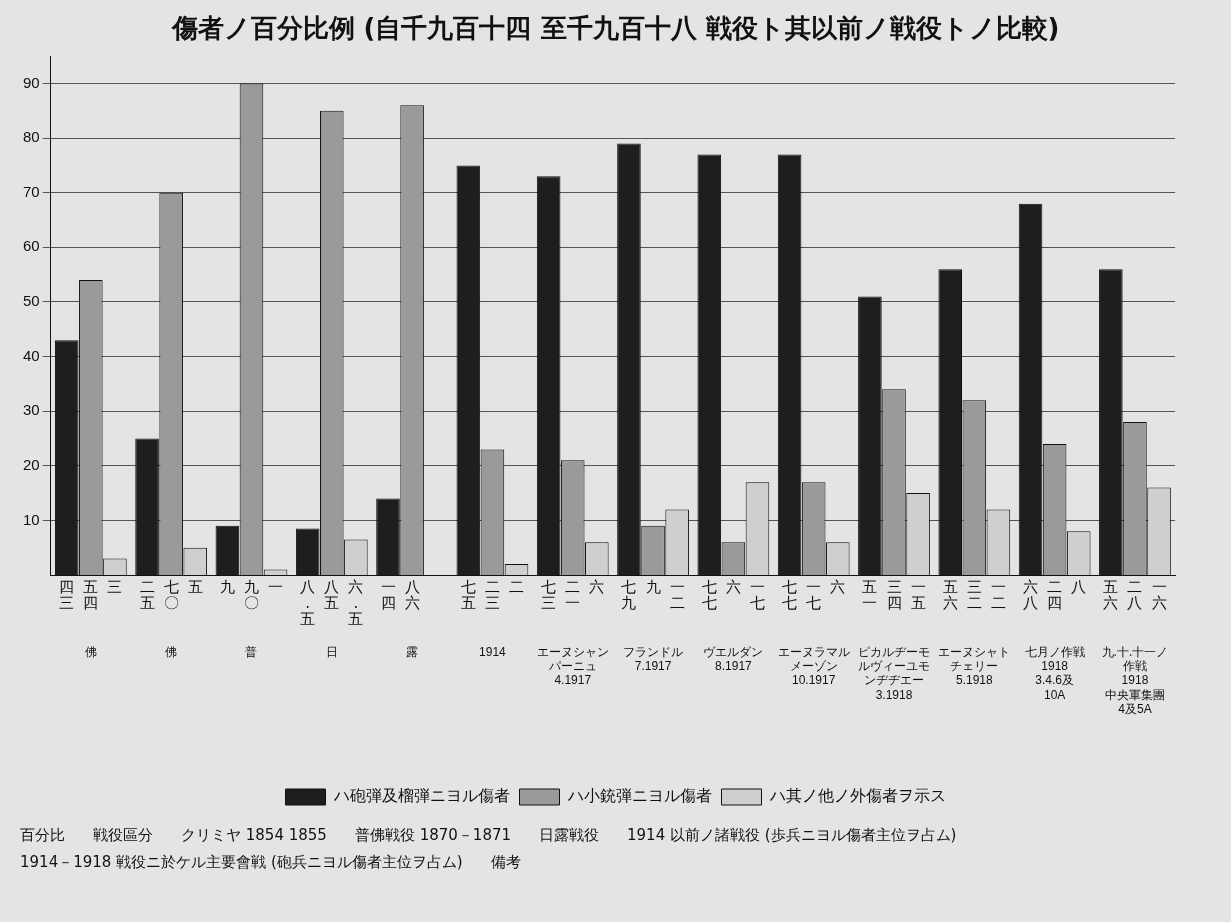 This screenshot has width=1231, height=922. What do you see at coordinates (123, 835) in the screenshot?
I see `text: 戦役區分` at bounding box center [123, 835].